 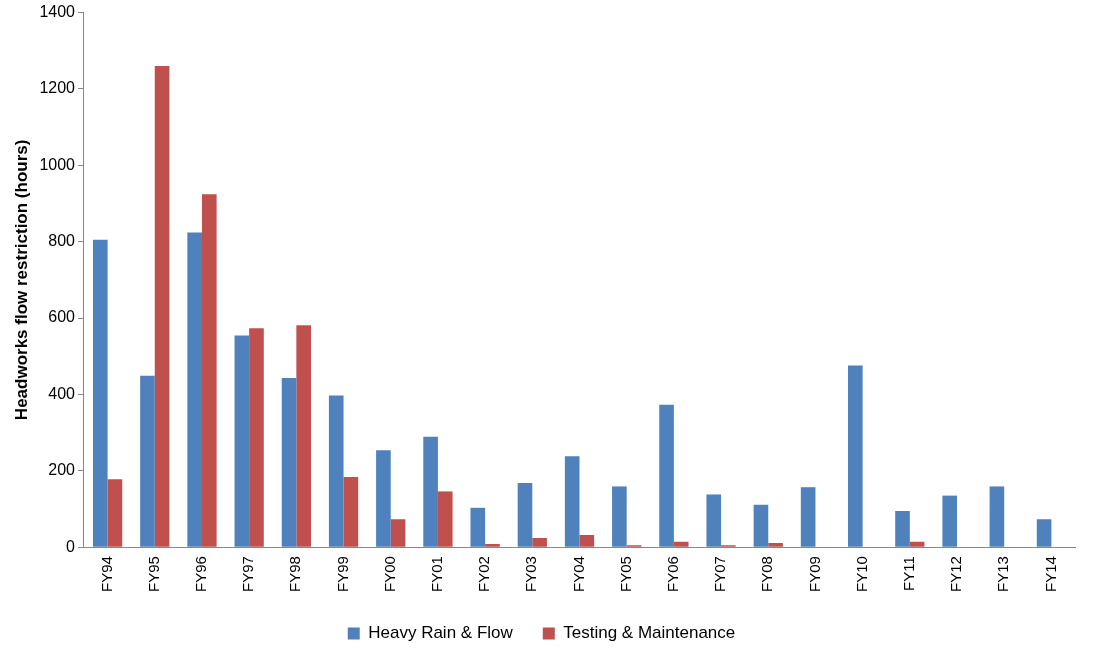 I want to click on y-tick-label: 1400, so click(x=57, y=12).